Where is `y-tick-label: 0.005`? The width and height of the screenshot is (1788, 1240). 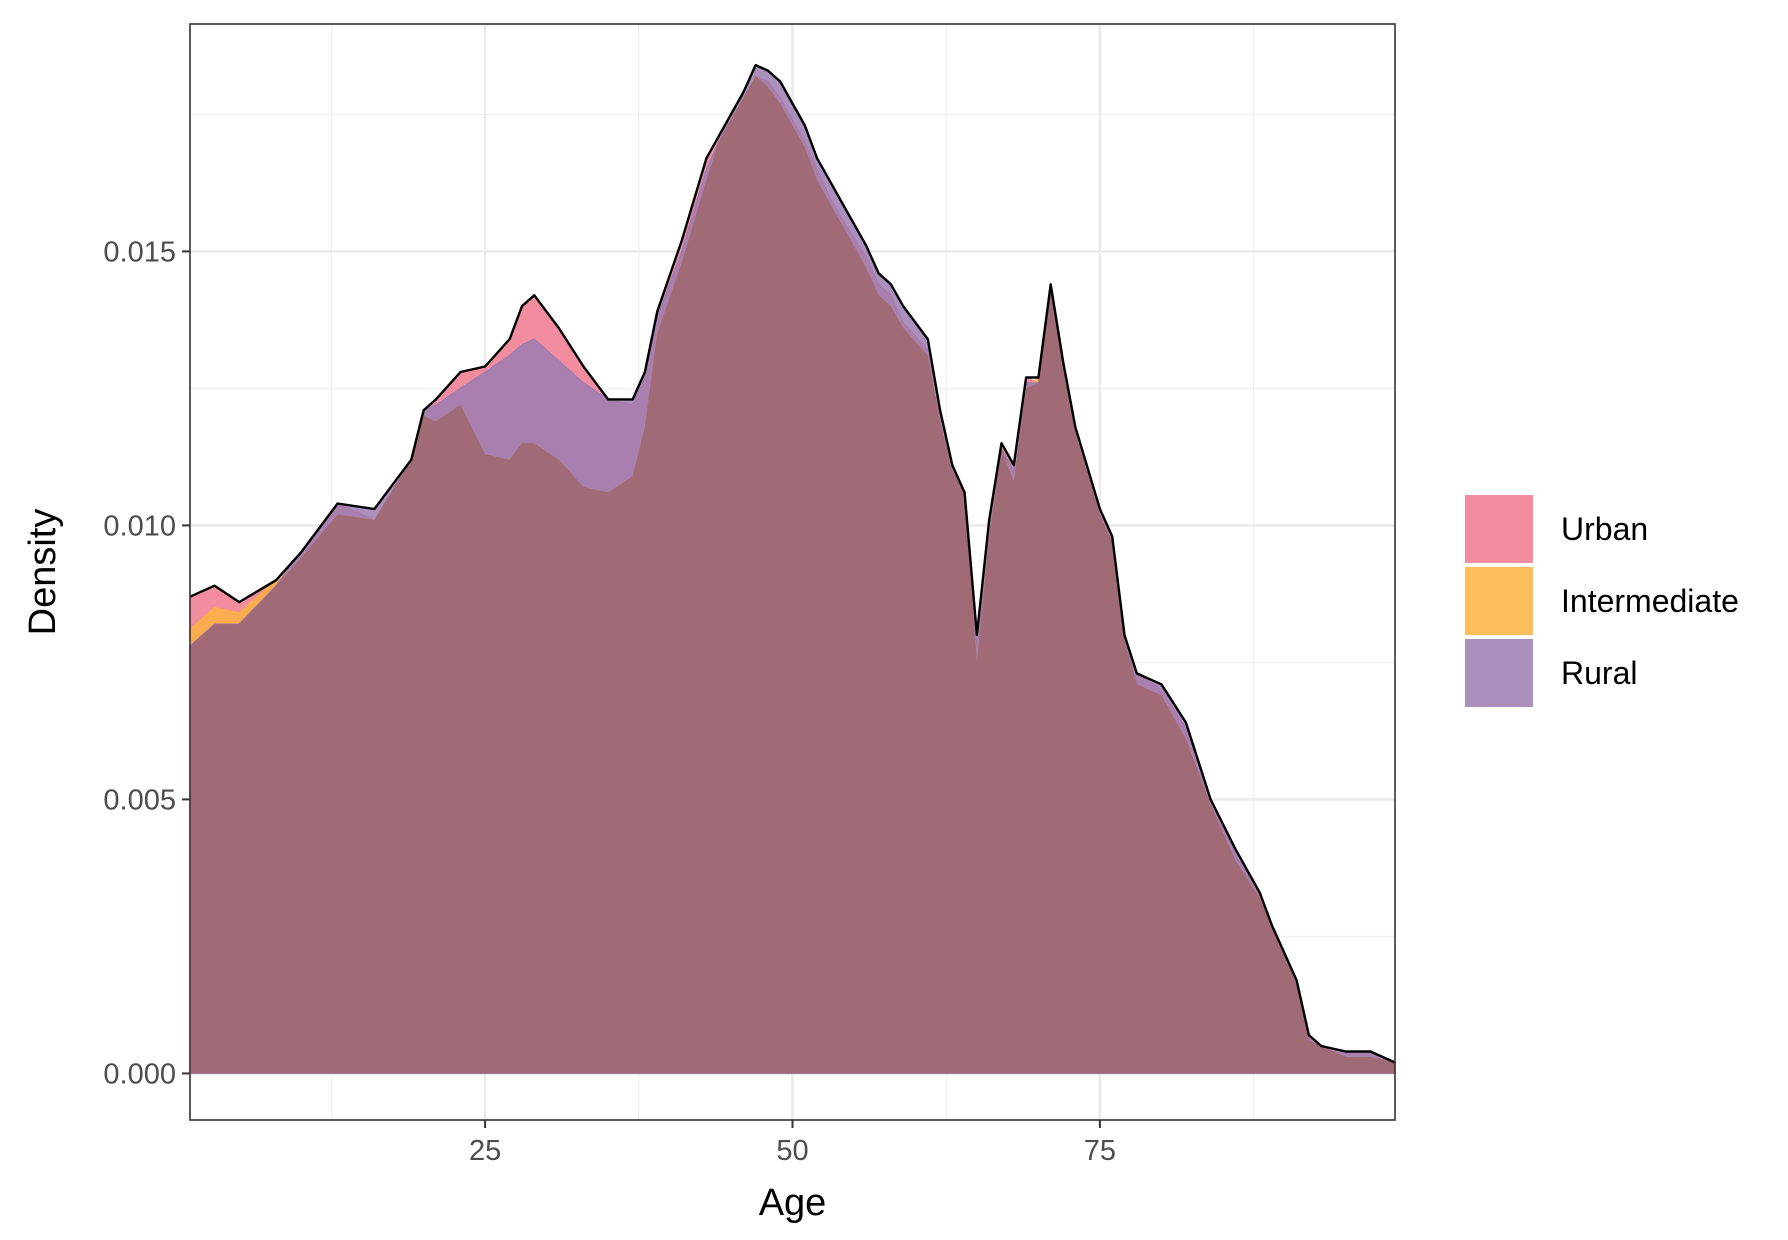 y-tick-label: 0.005 is located at coordinates (139, 800).